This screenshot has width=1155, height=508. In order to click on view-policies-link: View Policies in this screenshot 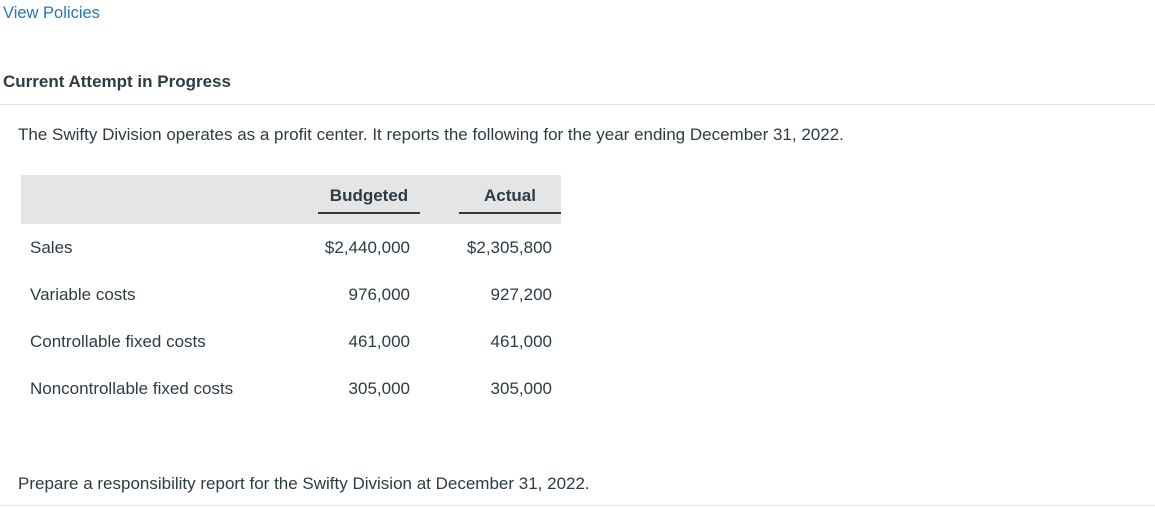, I will do `click(51, 13)`.